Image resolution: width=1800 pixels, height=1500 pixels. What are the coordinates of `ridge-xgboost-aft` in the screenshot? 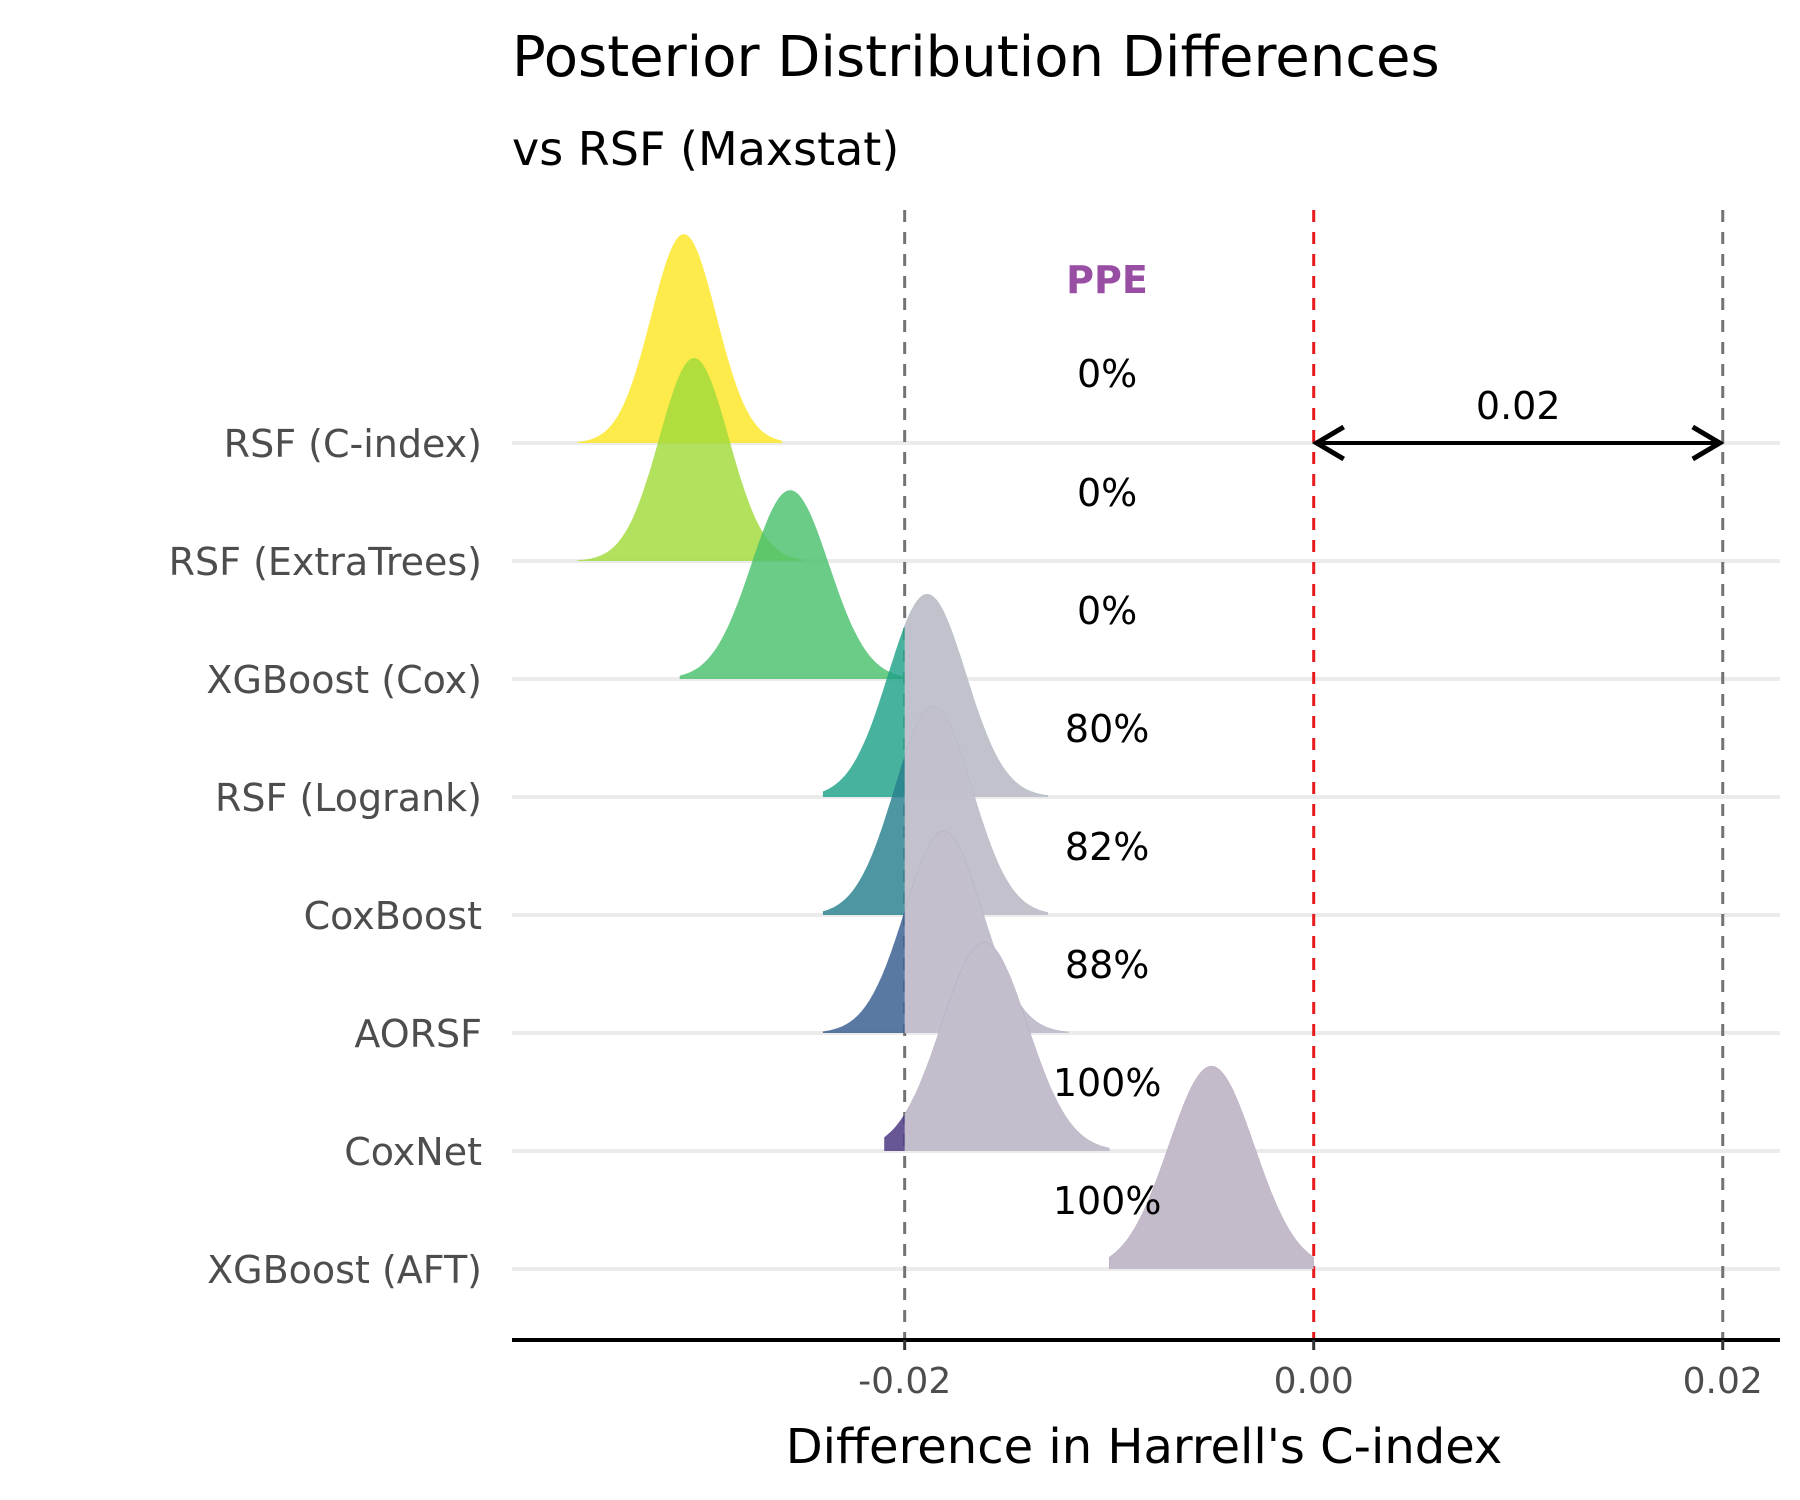 It's located at (1211, 1167).